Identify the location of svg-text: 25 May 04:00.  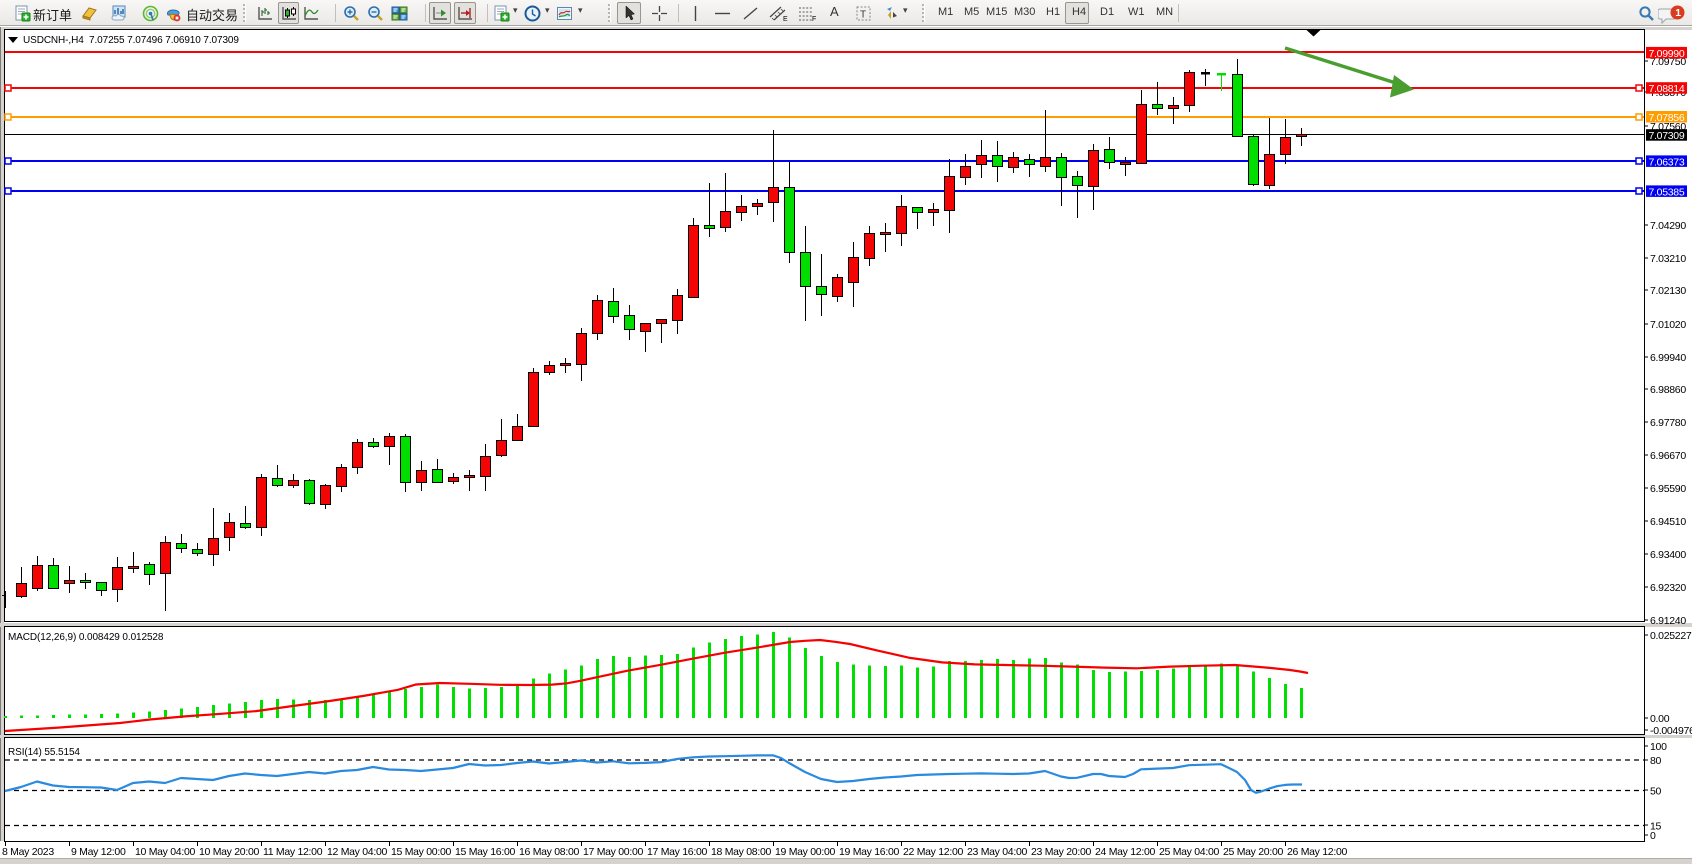
(1189, 852).